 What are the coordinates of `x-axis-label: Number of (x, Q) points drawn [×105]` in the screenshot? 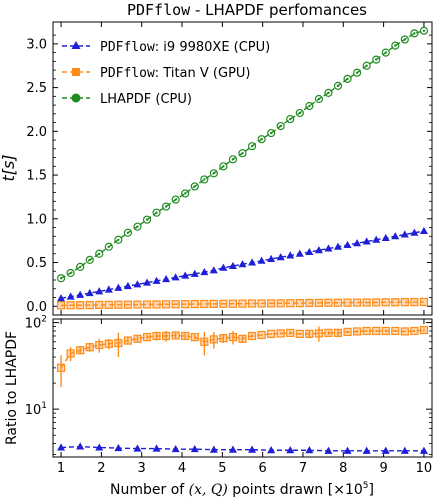 It's located at (242, 489).